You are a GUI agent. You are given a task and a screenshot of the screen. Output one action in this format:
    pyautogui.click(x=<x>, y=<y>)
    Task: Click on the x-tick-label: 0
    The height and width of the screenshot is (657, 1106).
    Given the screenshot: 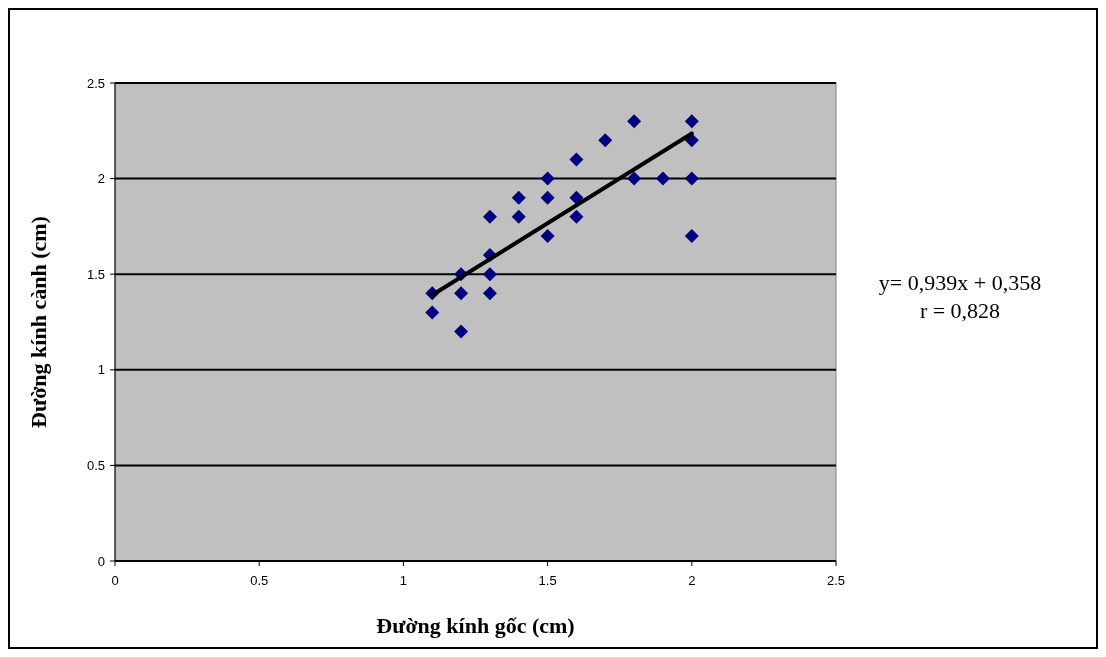 What is the action you would take?
    pyautogui.click(x=115, y=580)
    